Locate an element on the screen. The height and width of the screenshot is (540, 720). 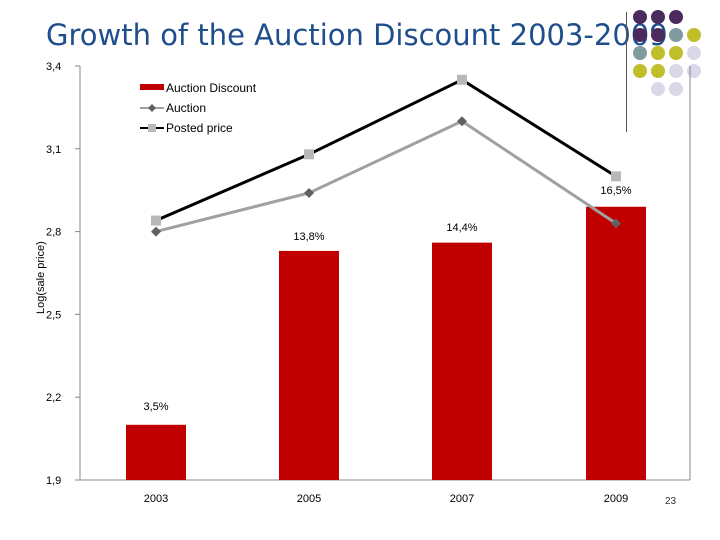
x-tick-label: 2009 is located at coordinates (616, 499).